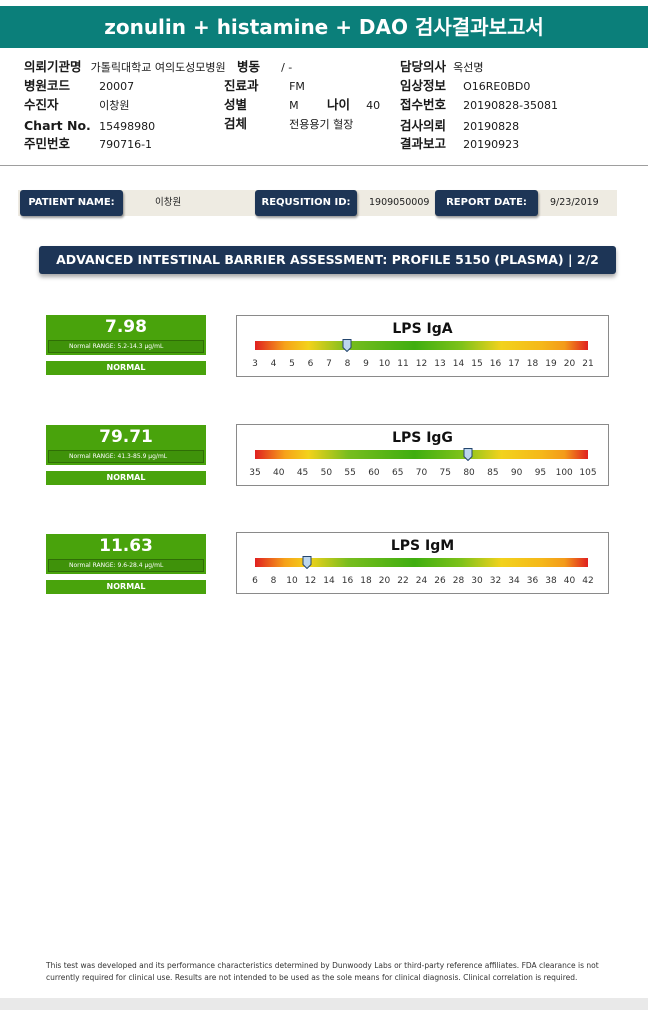 This screenshot has height=1010, width=648. What do you see at coordinates (294, 105) in the screenshot?
I see `sex-value: M` at bounding box center [294, 105].